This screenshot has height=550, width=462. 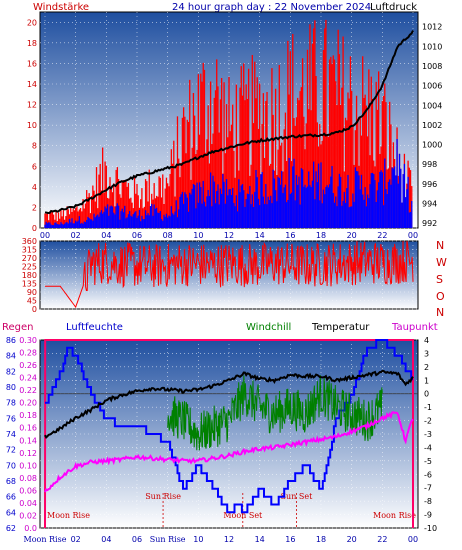 I want to click on humidity-tick-labels: 62 64 66 68 70 72 74 76 78 80 82 84 86, so click(x=11, y=434).